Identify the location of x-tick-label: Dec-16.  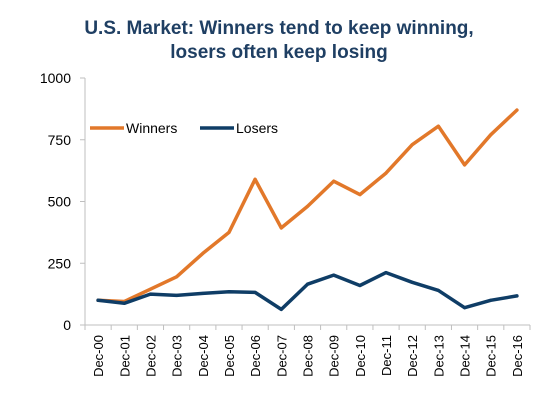
(517, 356).